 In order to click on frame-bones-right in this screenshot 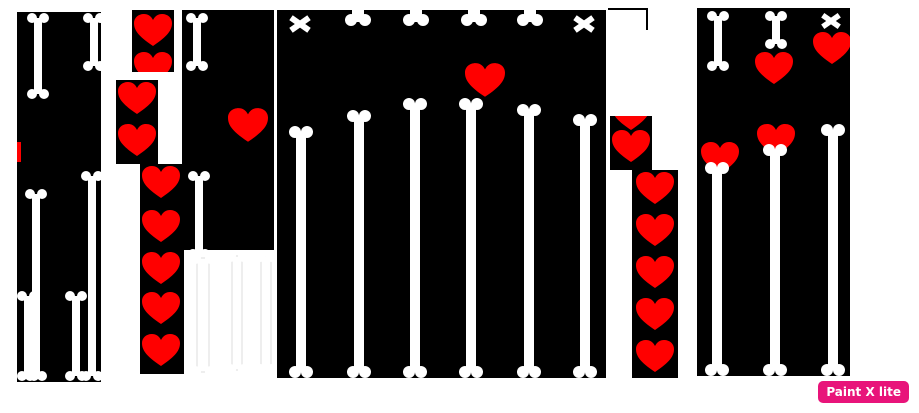, I will do `click(773, 192)`.